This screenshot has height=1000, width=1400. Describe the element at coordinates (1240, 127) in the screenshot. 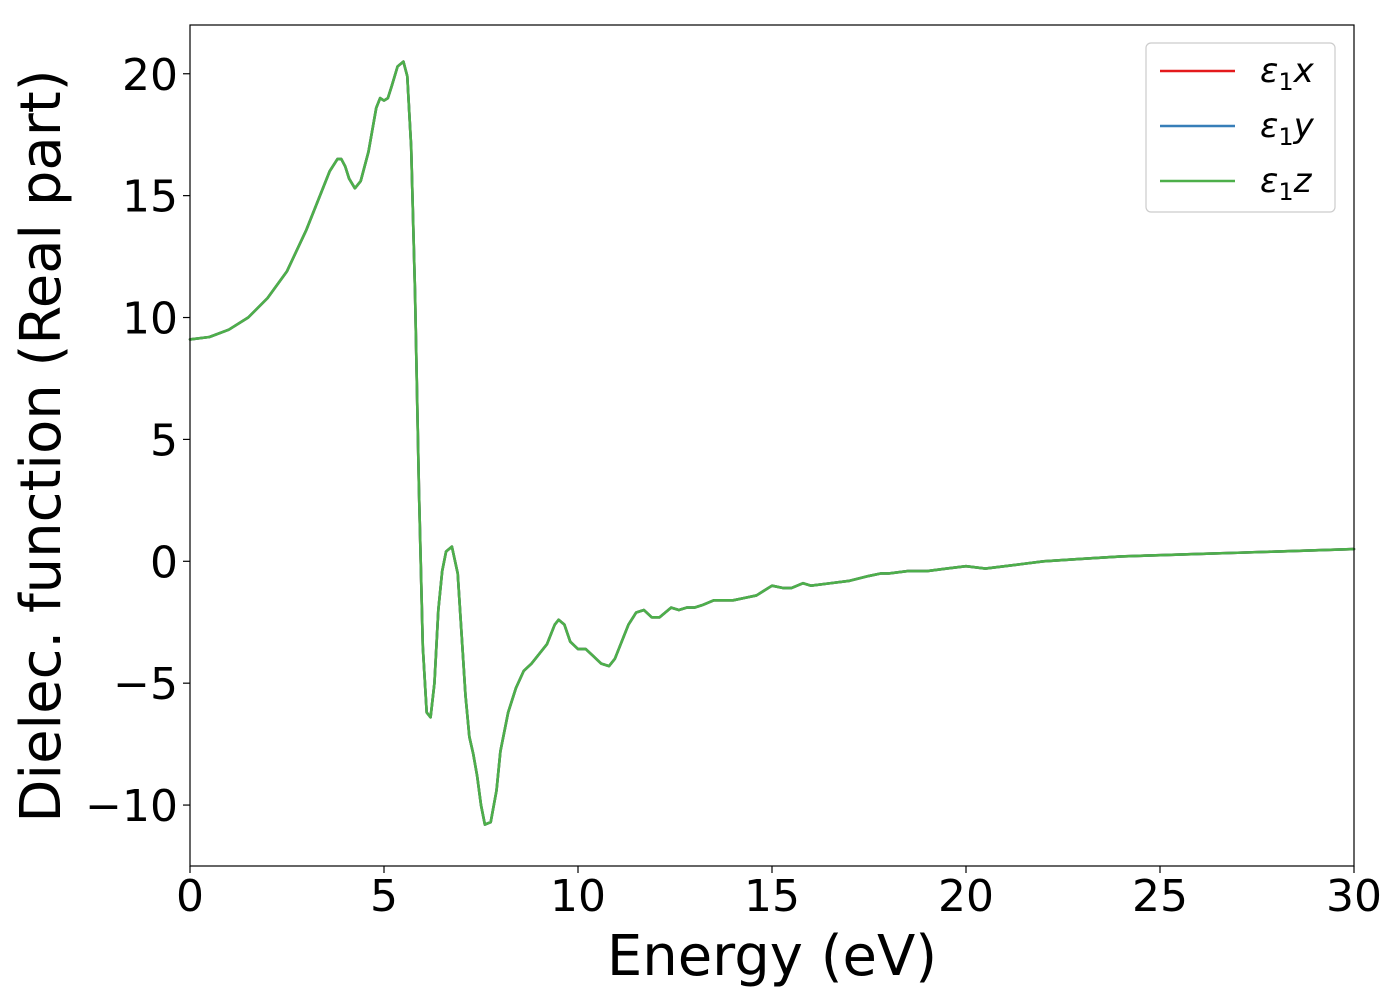

I see `legend-box` at that location.